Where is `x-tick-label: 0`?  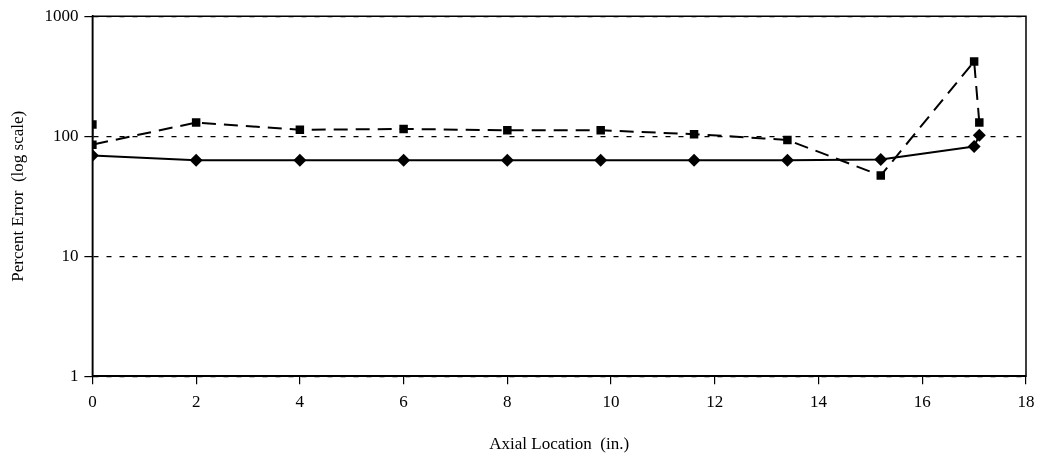
x-tick-label: 0 is located at coordinates (92, 401).